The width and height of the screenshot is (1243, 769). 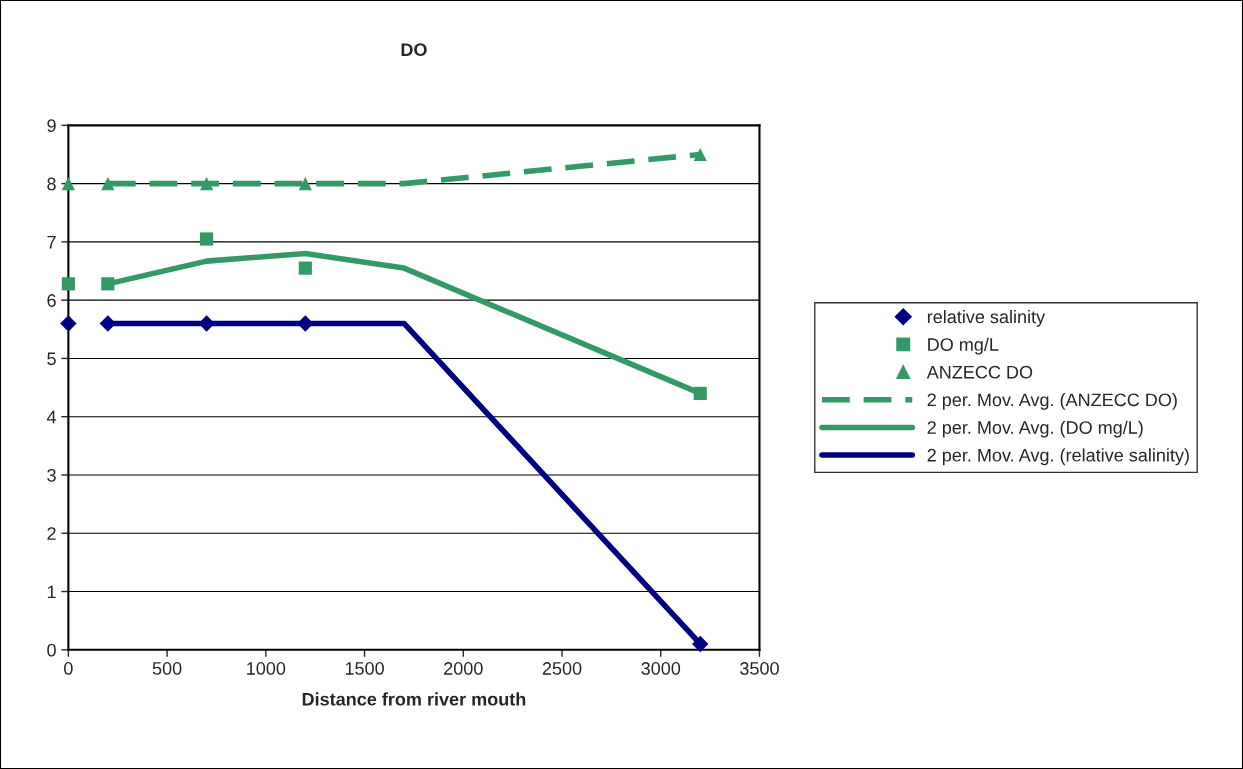 What do you see at coordinates (51, 650) in the screenshot?
I see `y-tick-label: 0` at bounding box center [51, 650].